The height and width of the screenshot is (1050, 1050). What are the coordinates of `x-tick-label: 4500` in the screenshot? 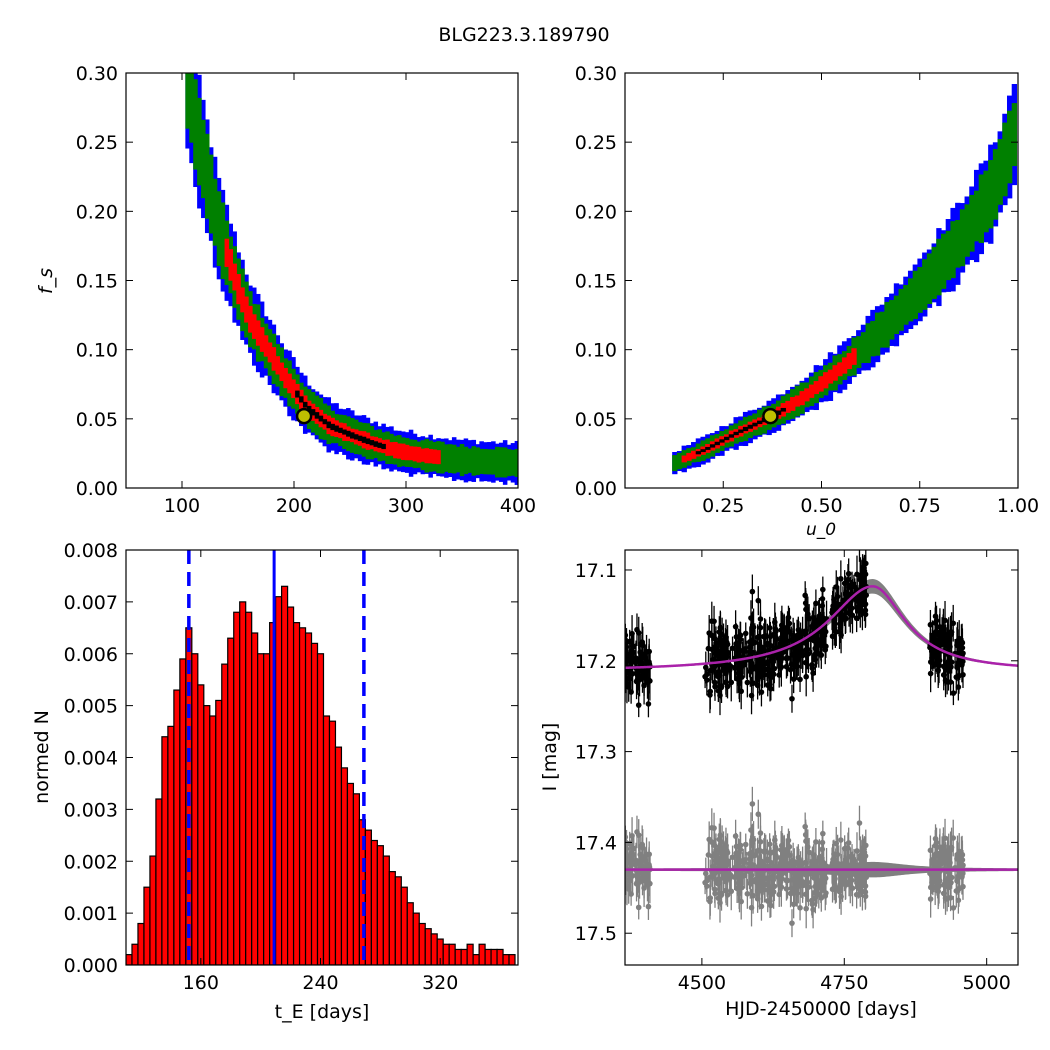 It's located at (702, 983).